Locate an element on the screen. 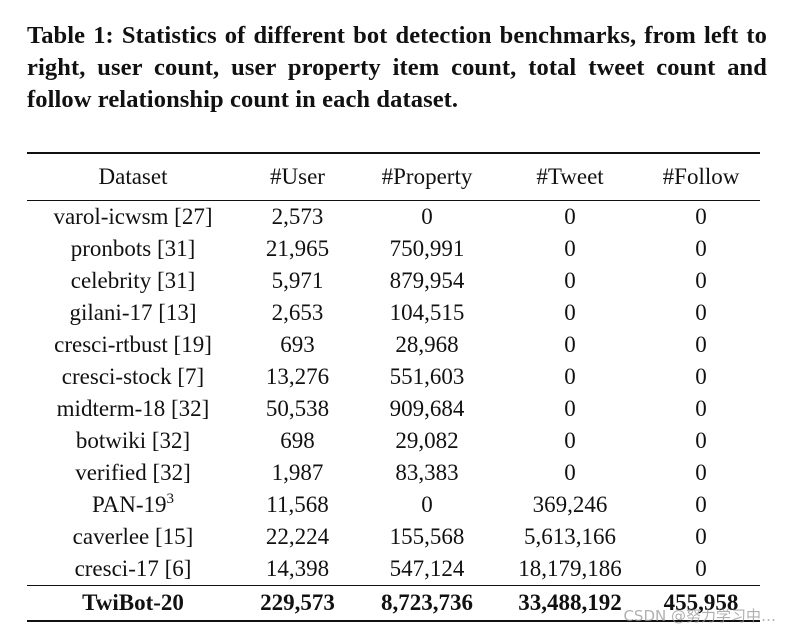 This screenshot has width=794, height=632. cell-property: 28,968 is located at coordinates (427, 344).